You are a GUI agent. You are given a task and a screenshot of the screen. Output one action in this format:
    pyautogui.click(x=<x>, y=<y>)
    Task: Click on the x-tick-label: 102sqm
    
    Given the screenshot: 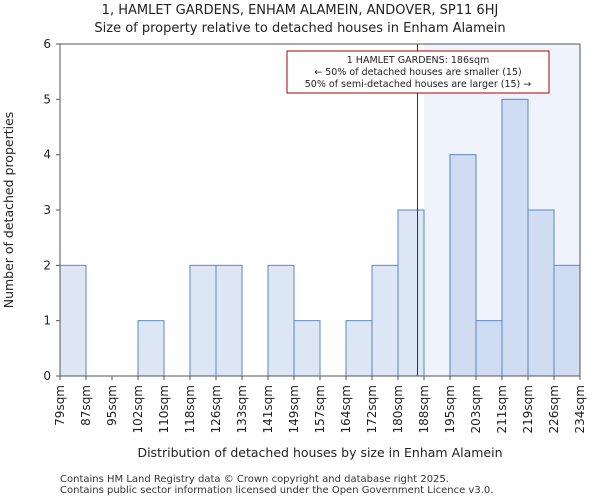 What is the action you would take?
    pyautogui.click(x=138, y=409)
    